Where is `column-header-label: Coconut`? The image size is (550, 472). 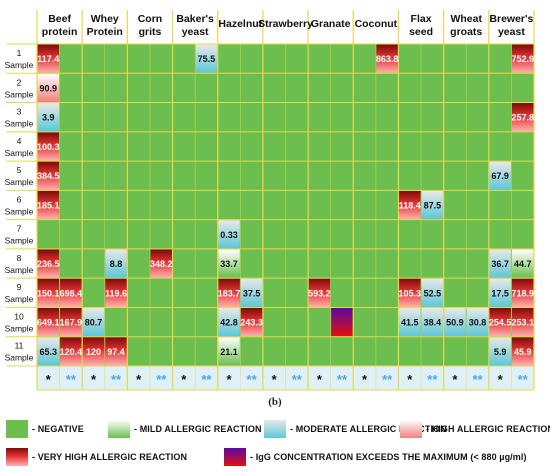
column-header-label: Coconut is located at coordinates (376, 24).